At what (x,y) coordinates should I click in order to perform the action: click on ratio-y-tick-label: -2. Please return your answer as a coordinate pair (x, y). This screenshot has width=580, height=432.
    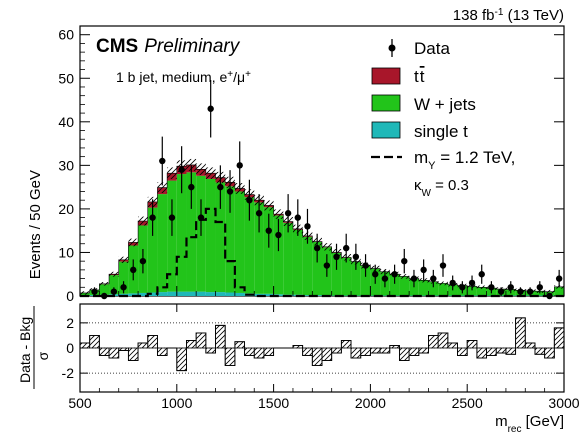
    Looking at the image, I should click on (68, 373).